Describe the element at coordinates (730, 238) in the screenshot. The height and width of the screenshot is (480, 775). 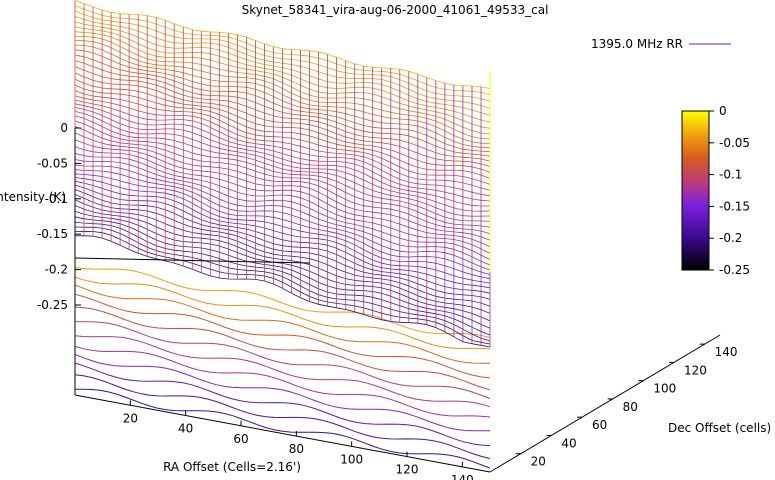
I see `colorbar-tick-label: -0.2` at that location.